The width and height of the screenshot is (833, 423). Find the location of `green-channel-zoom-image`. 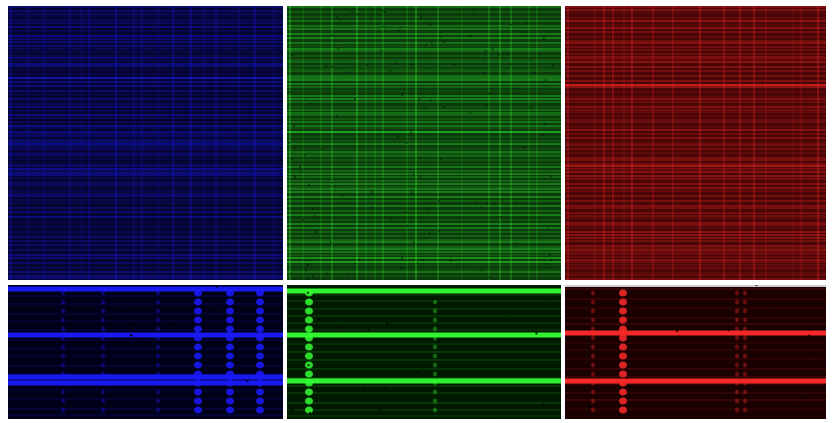

green-channel-zoom-image is located at coordinates (424, 352).